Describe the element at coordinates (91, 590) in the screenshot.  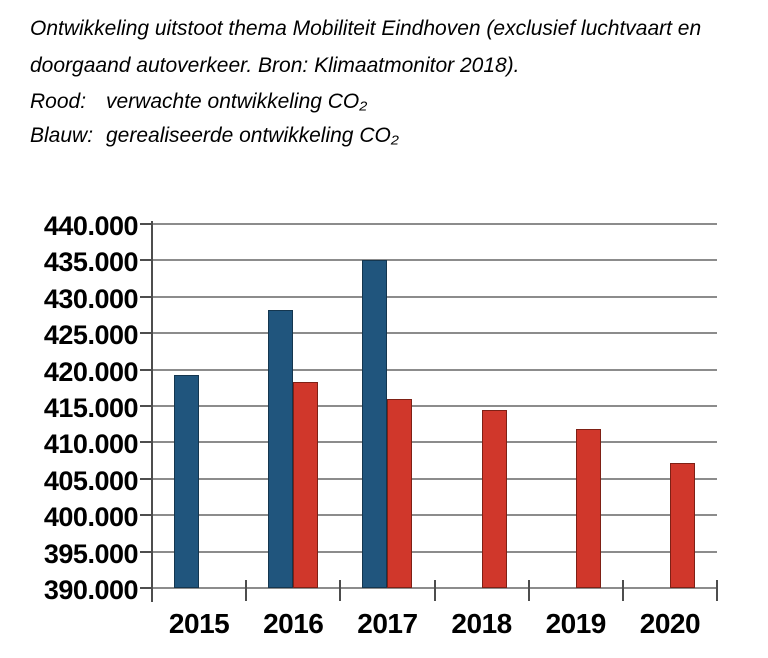
I see `y-axis-label: 390.000` at that location.